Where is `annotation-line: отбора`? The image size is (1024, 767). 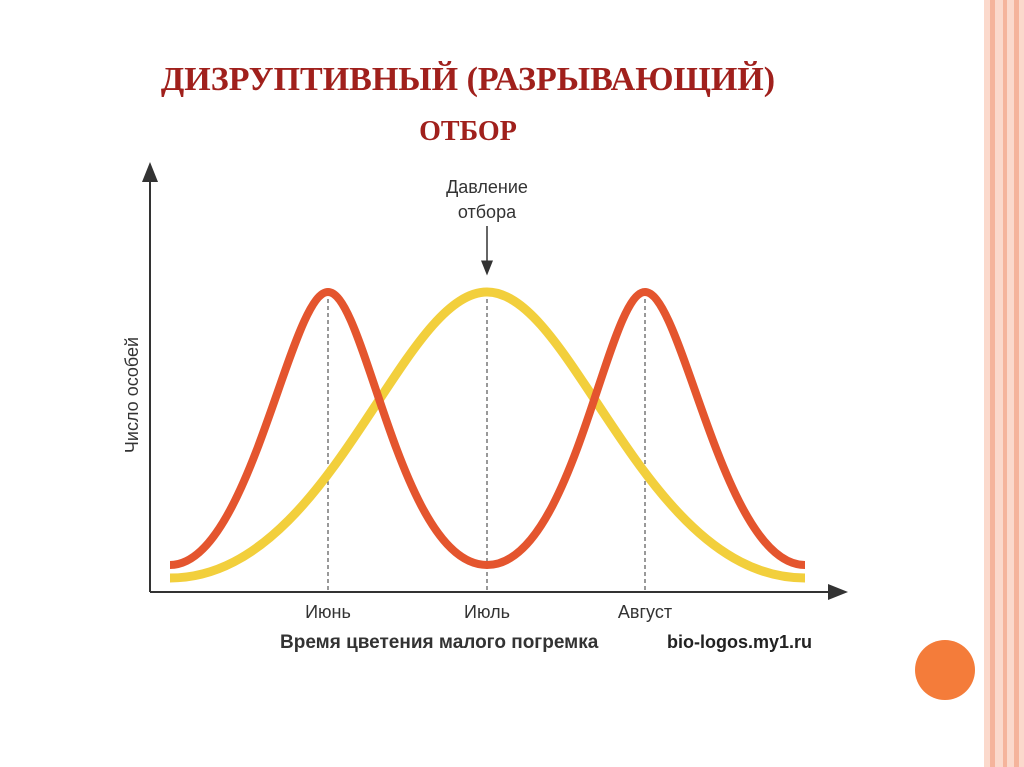
annotation-line: отбора is located at coordinates (487, 212).